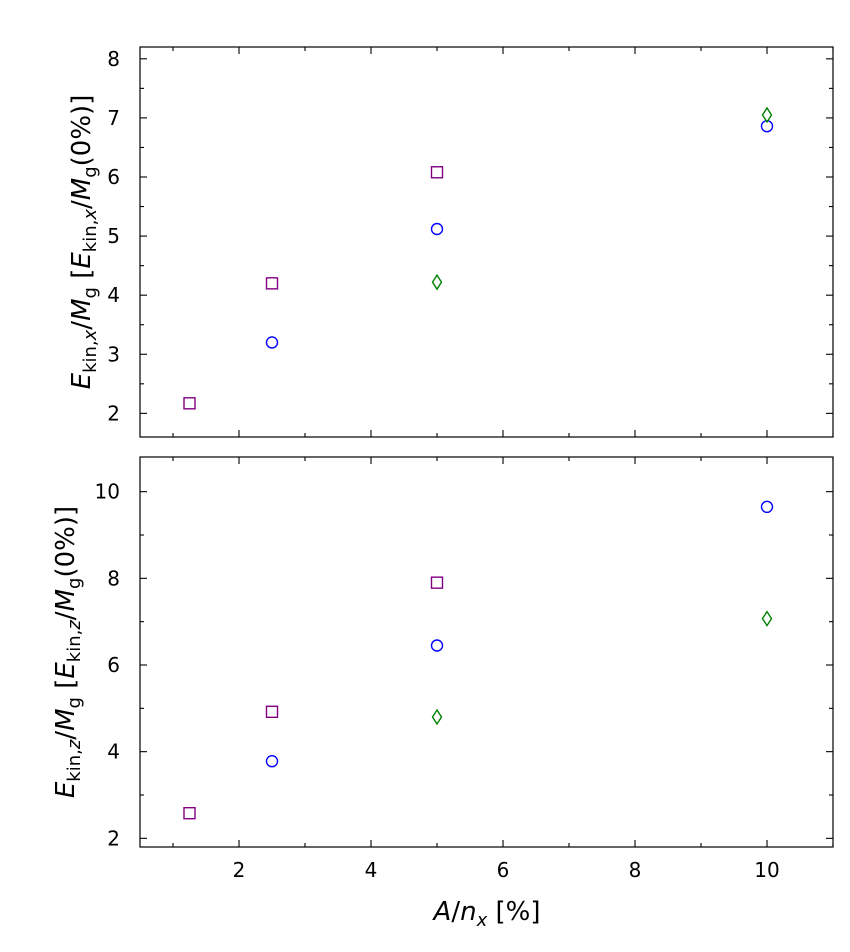 This screenshot has height=952, width=850. I want to click on bottom-y-tick-label: 8, so click(113, 578).